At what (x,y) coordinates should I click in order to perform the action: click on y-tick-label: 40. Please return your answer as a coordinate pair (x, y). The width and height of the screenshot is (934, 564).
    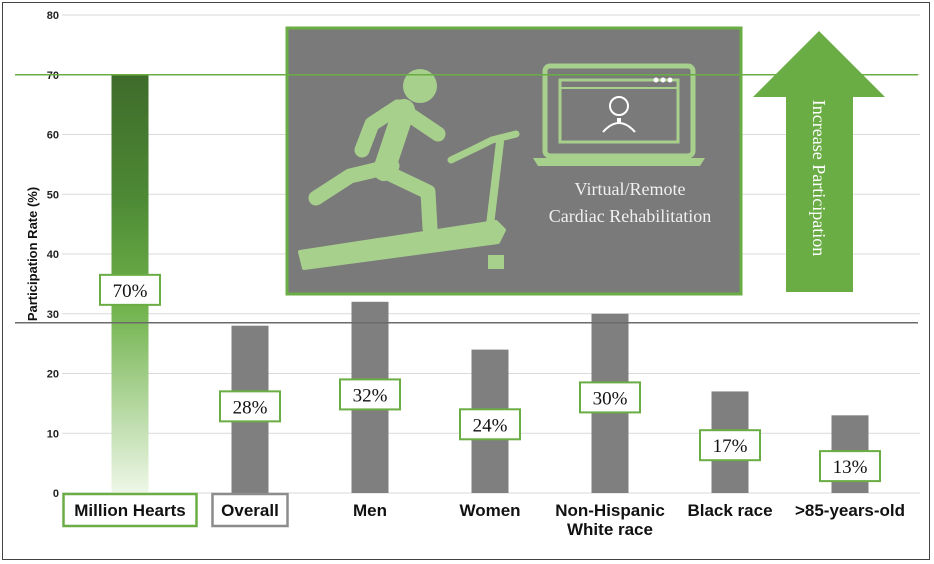
    Looking at the image, I should click on (53, 255).